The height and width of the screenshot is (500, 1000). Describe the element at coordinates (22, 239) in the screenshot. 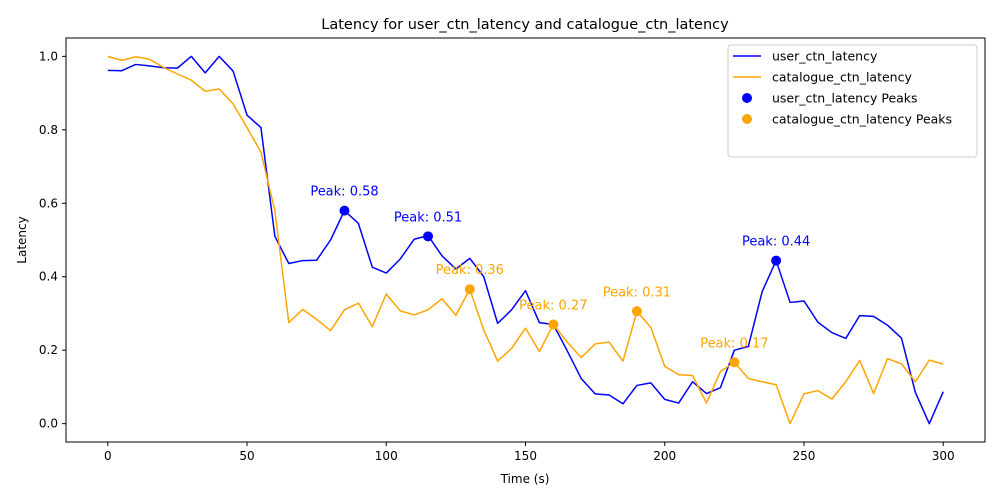

I see `y-axis-label: Latency` at that location.